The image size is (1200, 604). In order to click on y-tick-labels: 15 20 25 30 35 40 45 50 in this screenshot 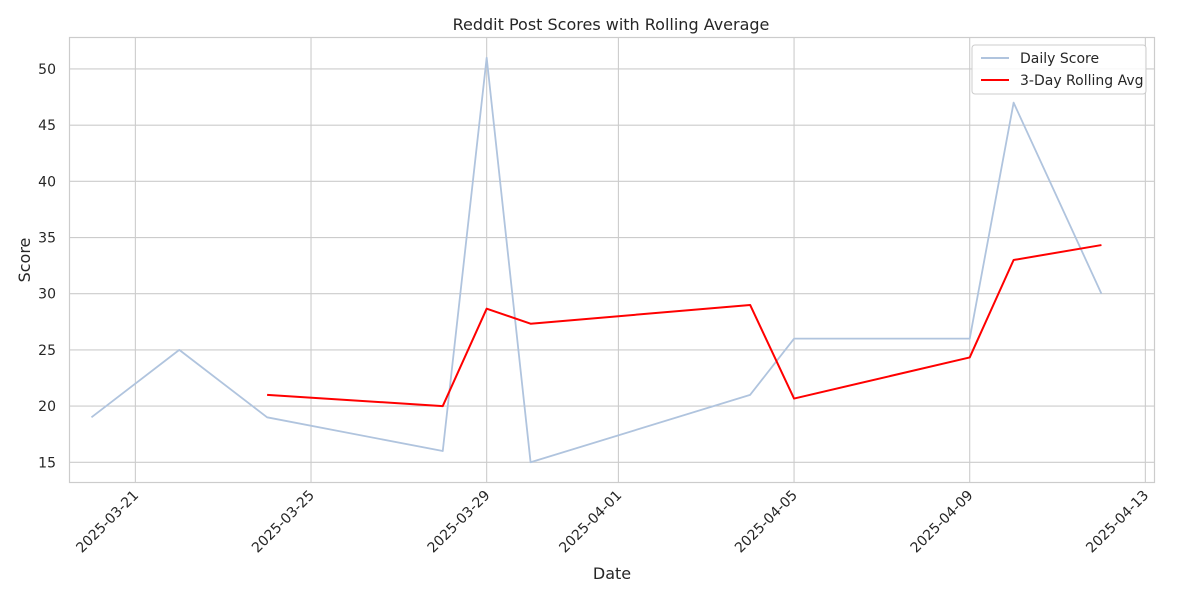, I will do `click(47, 266)`.